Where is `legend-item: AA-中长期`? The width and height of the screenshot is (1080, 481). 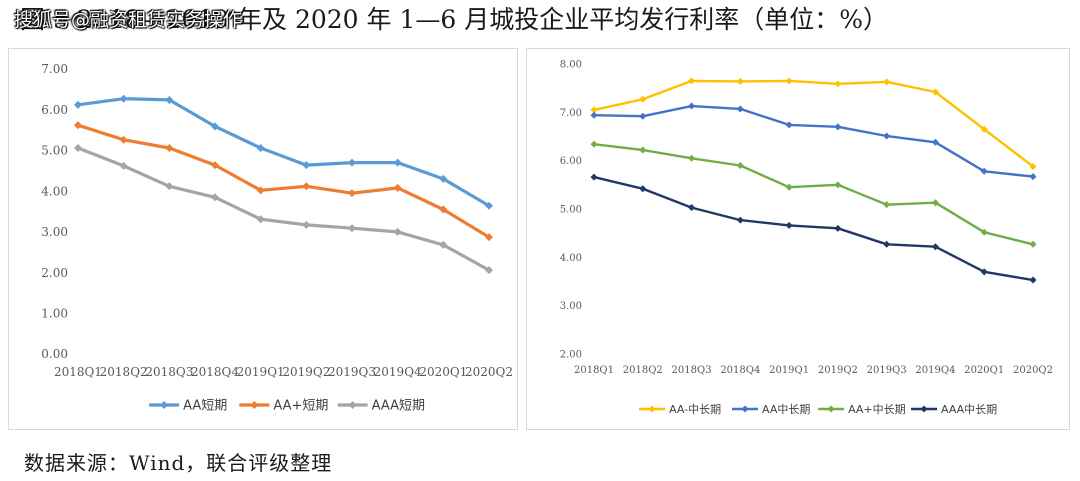 legend-item: AA-中长期 is located at coordinates (680, 409).